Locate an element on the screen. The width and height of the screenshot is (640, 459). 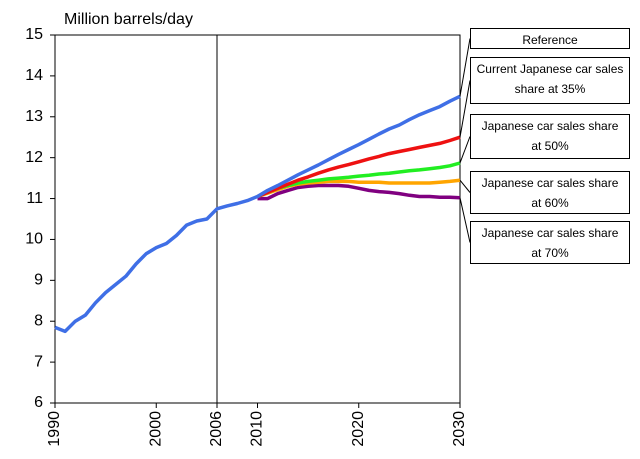
y-tick-label: 12 is located at coordinates (34, 157).